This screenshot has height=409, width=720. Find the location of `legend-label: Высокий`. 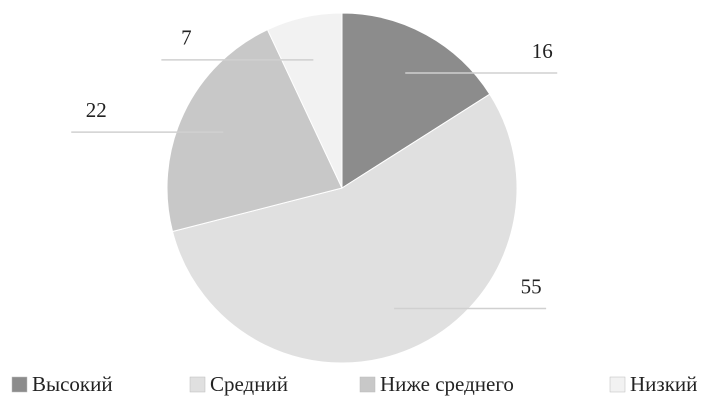

legend-label: Высокий is located at coordinates (72, 384).